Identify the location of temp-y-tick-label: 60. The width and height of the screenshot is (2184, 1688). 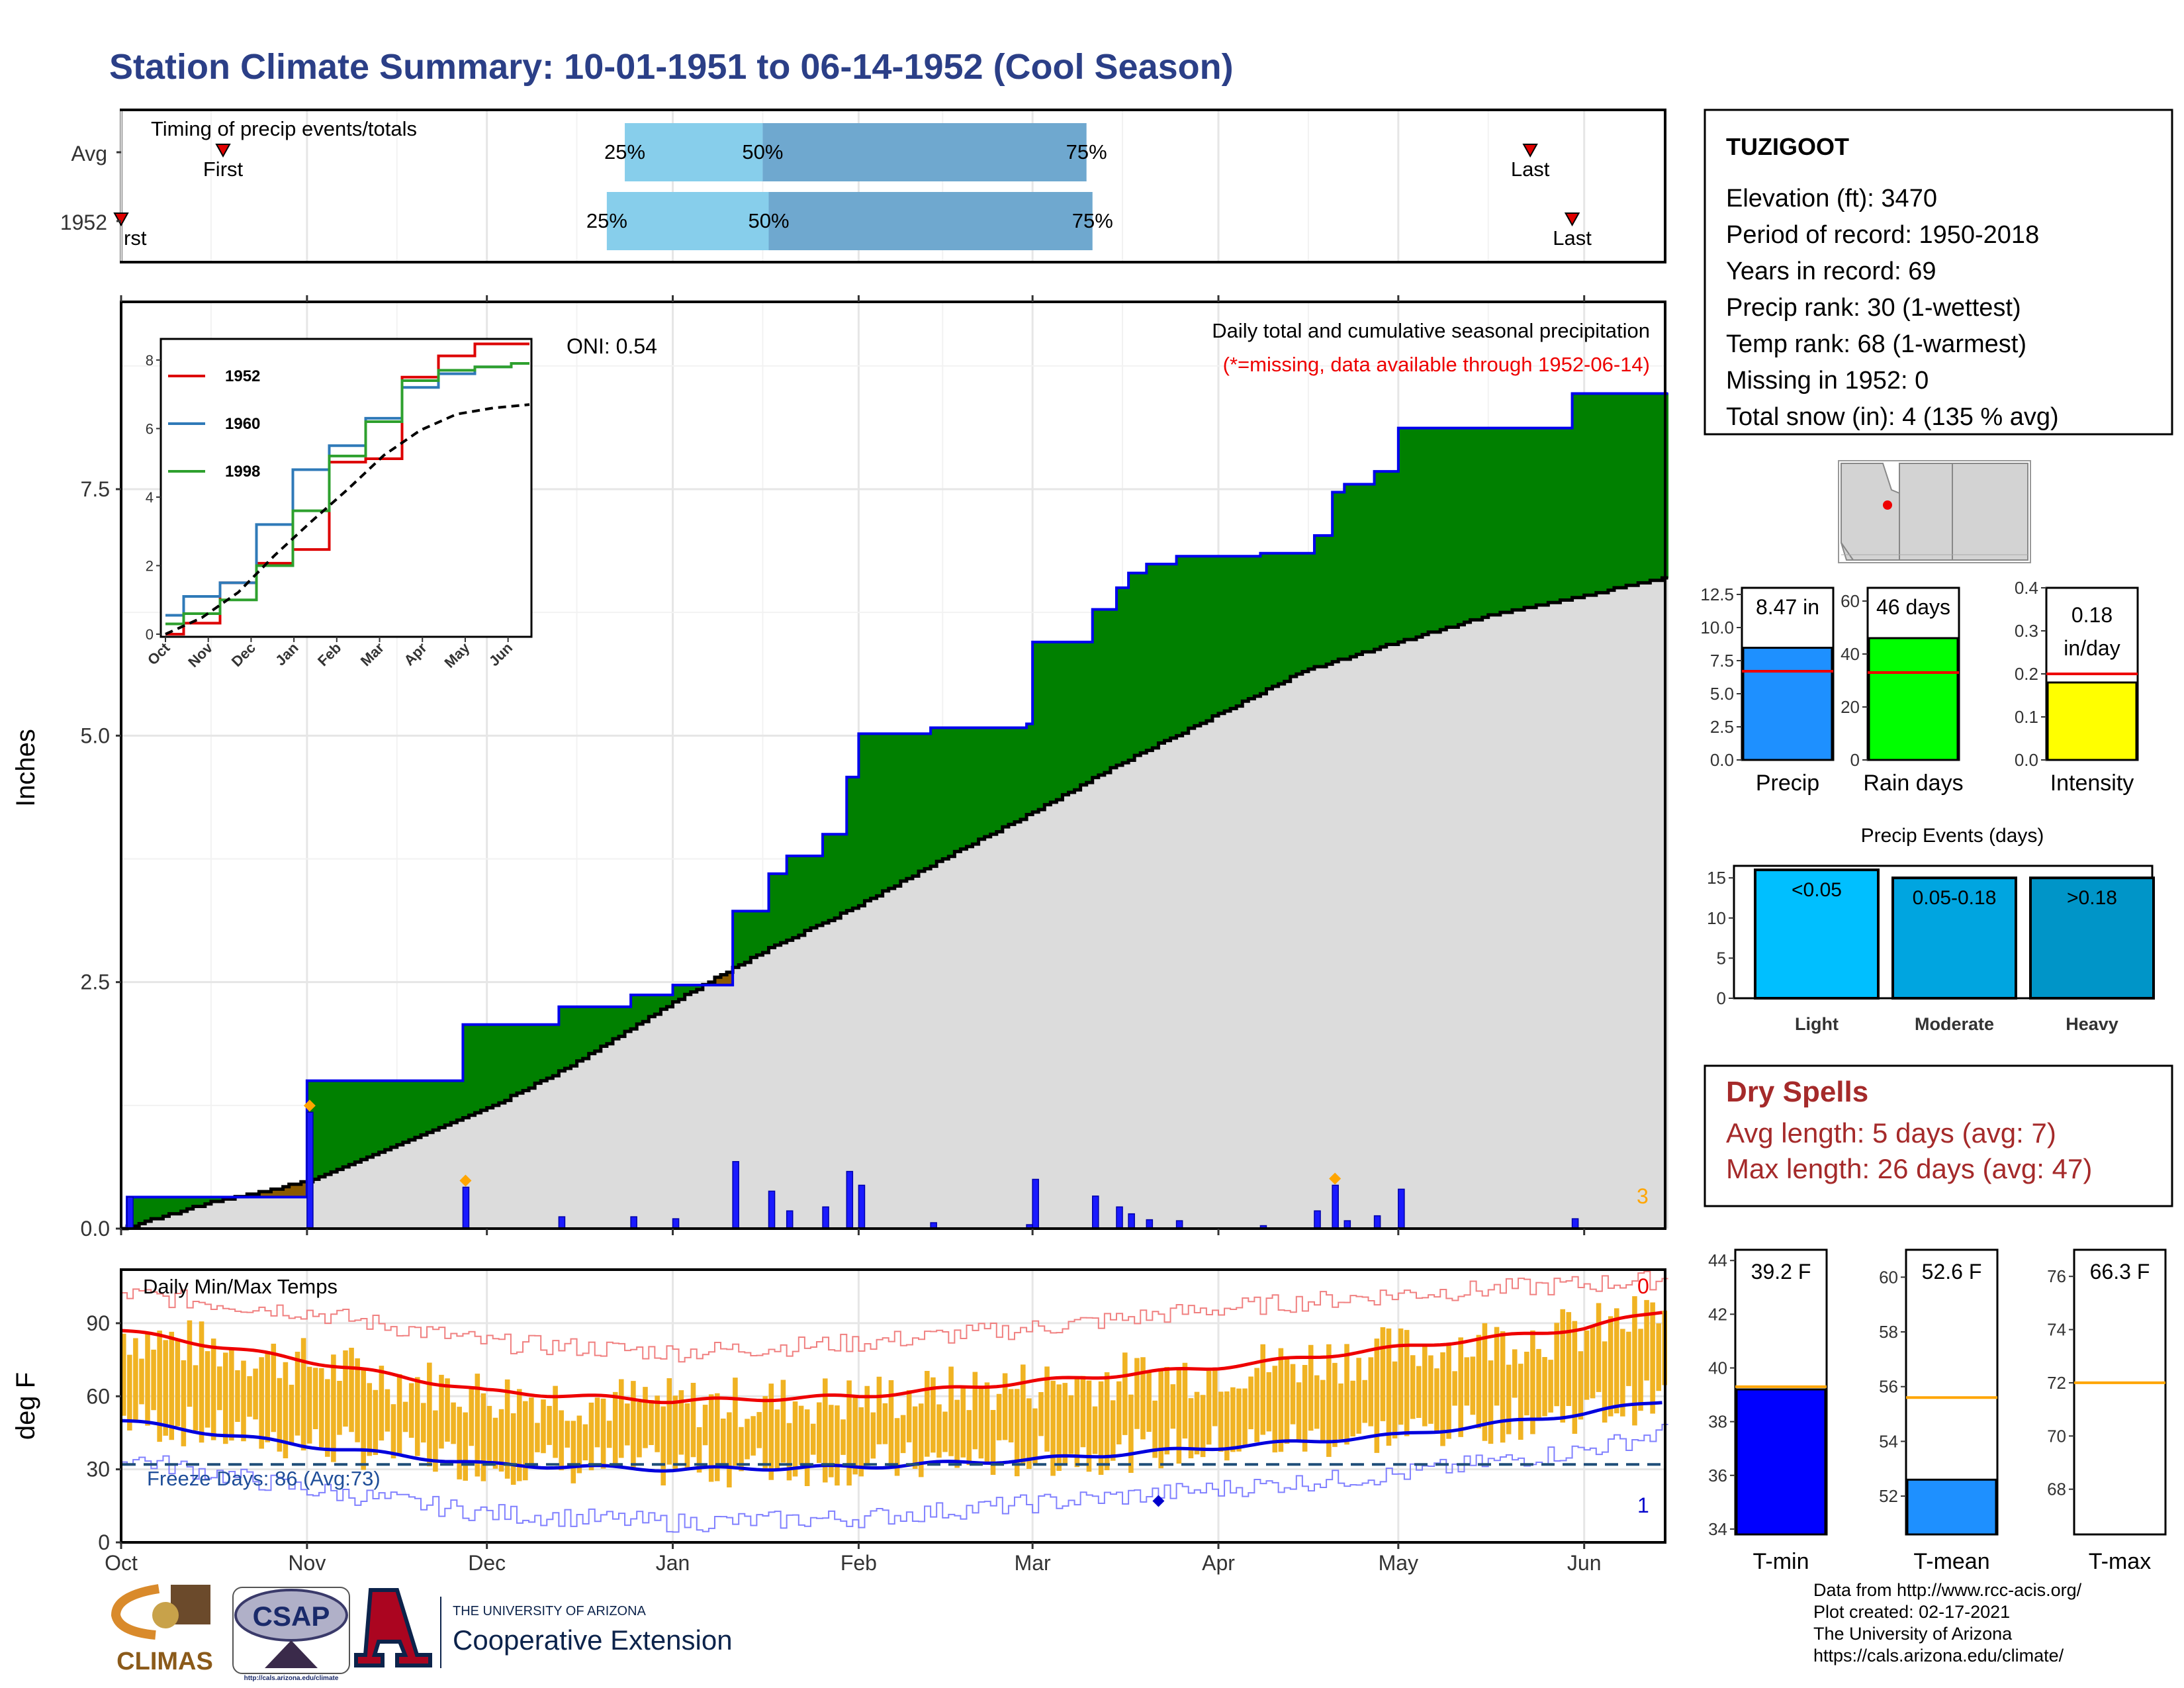
(98, 1396).